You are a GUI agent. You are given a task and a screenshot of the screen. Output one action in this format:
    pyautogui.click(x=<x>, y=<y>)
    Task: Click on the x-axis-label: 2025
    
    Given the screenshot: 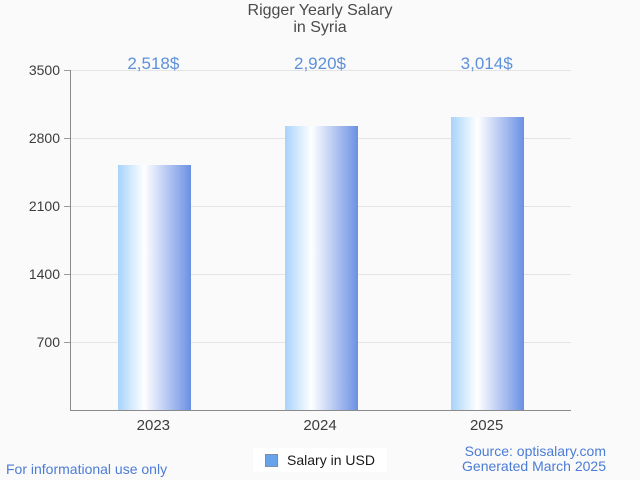 What is the action you would take?
    pyautogui.click(x=486, y=425)
    